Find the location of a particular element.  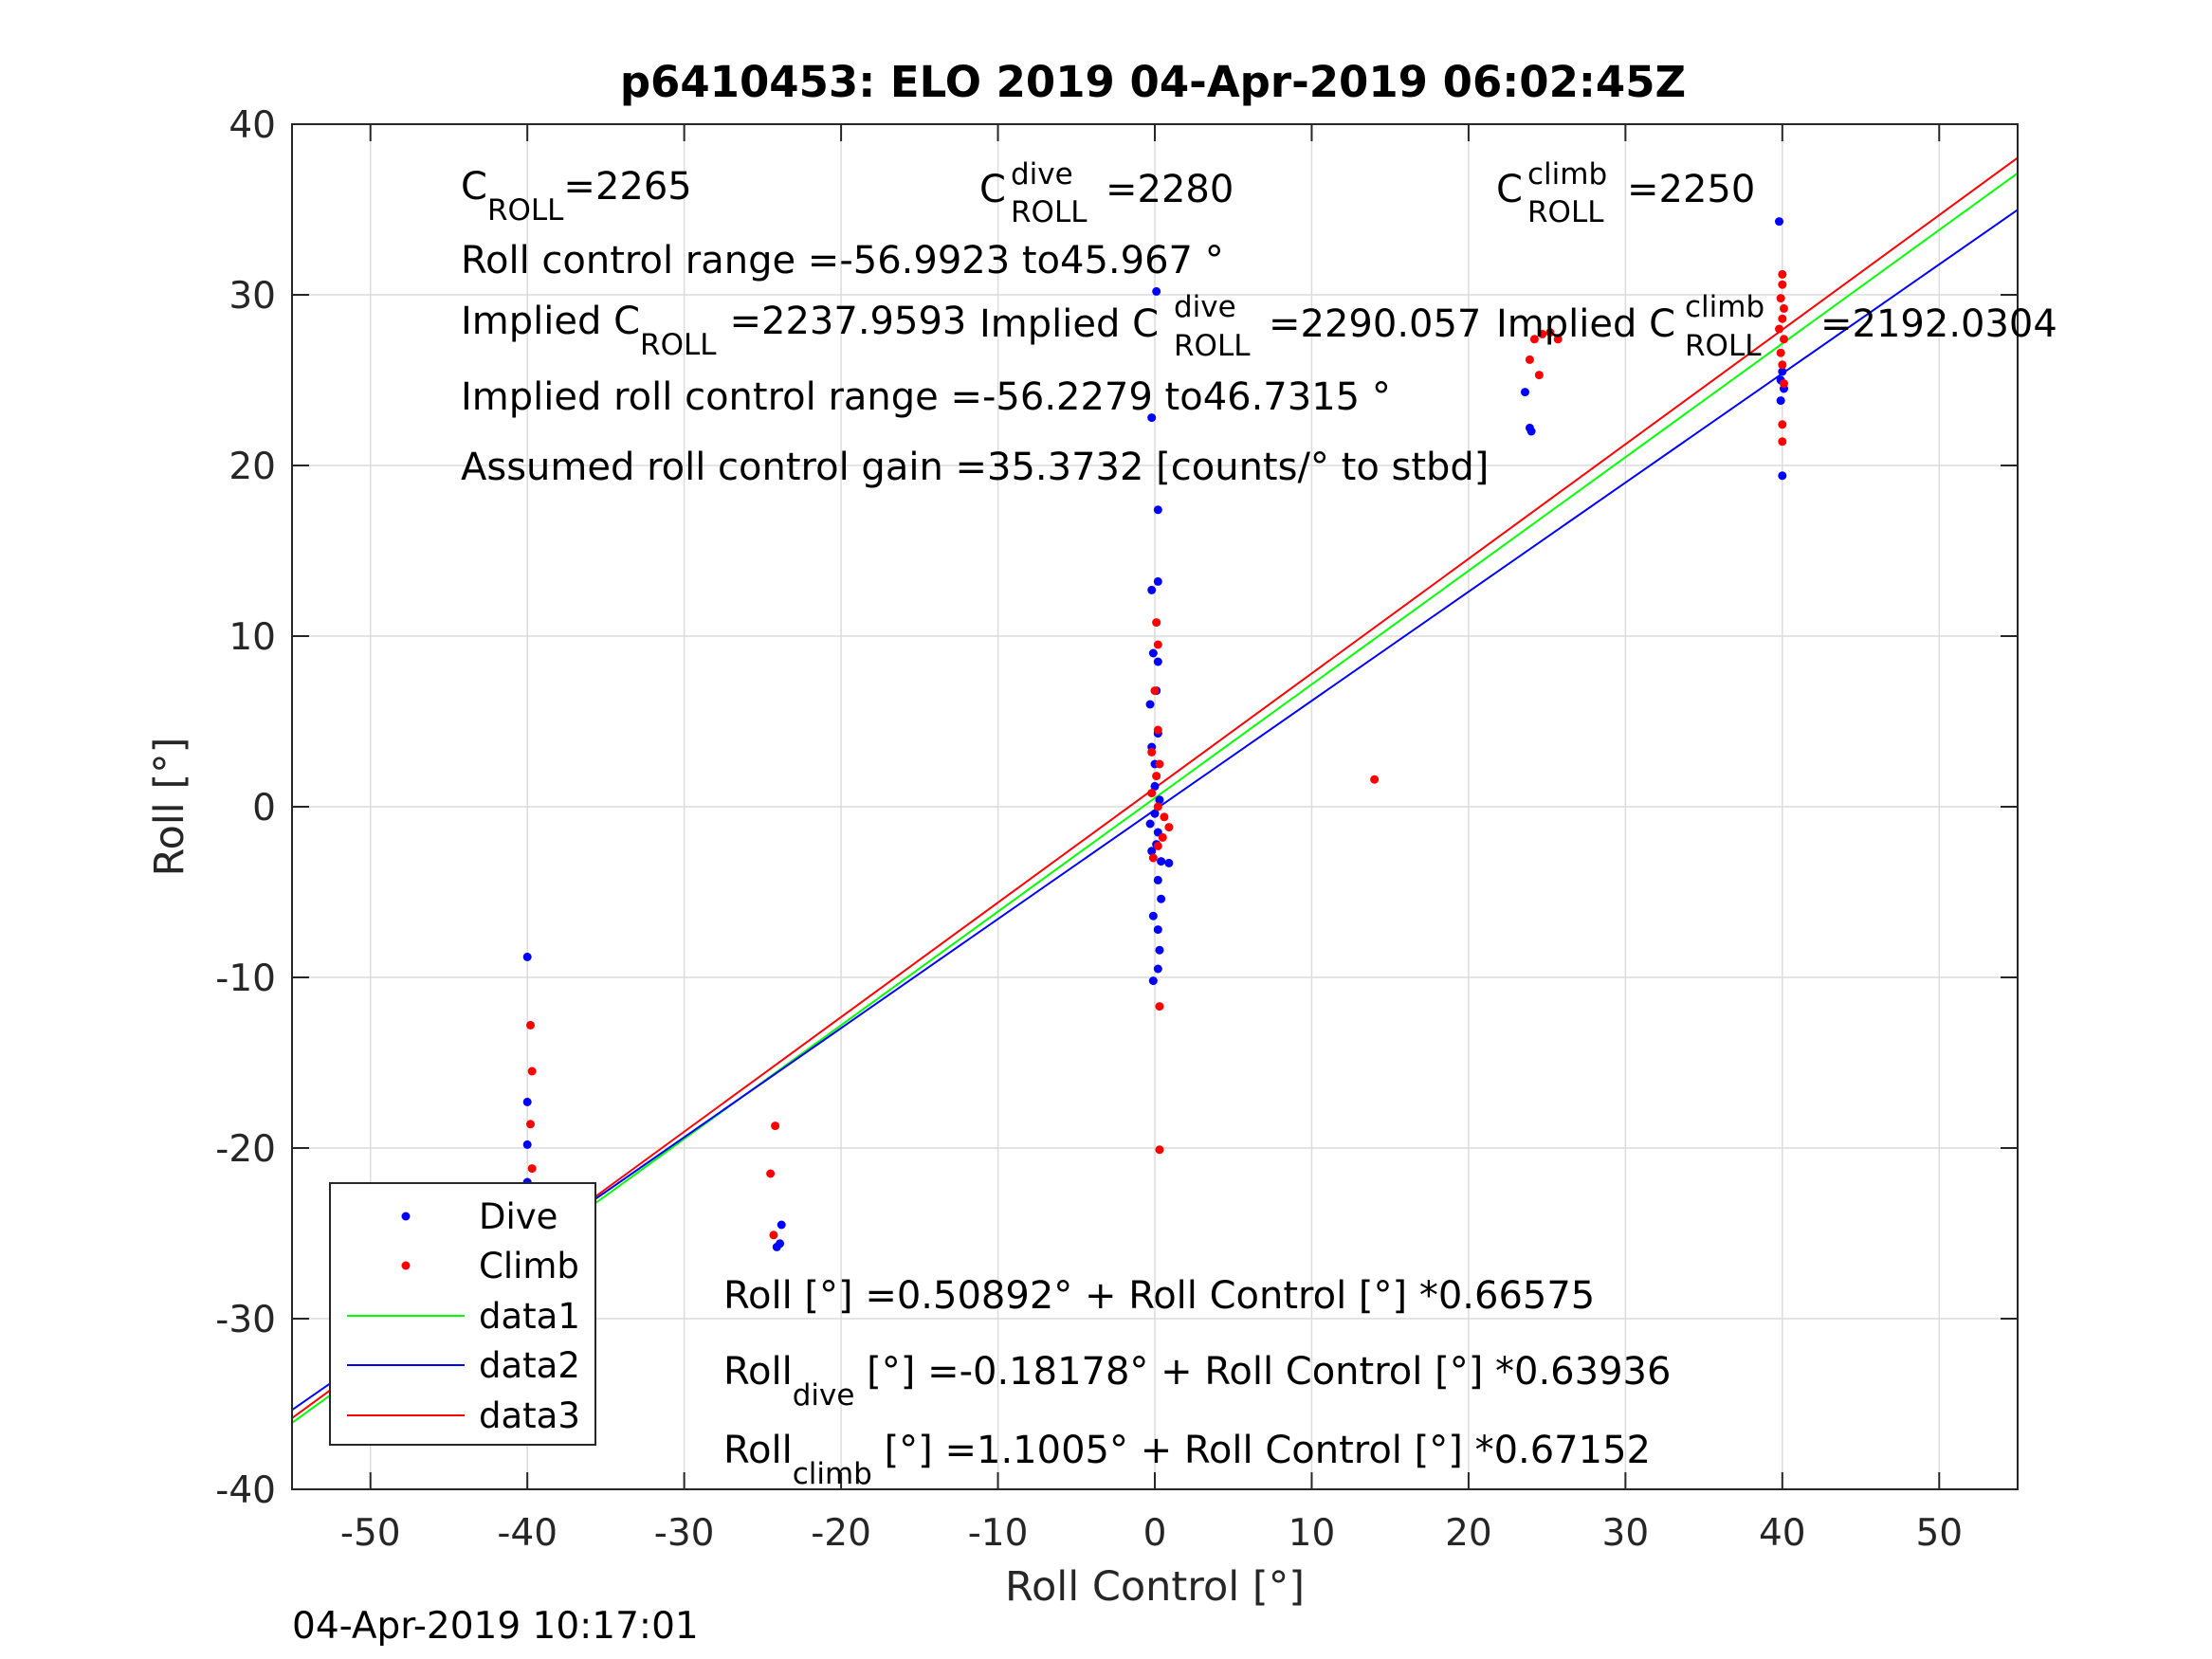

croll-dive-main: C is located at coordinates (992, 189).